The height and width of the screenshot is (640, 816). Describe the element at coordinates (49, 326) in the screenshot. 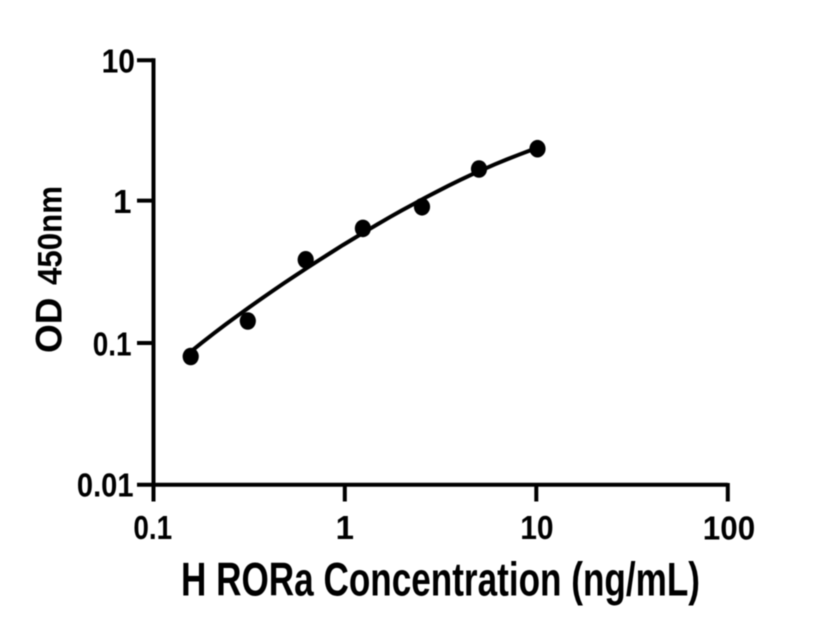

I see `svg-text: OD` at that location.